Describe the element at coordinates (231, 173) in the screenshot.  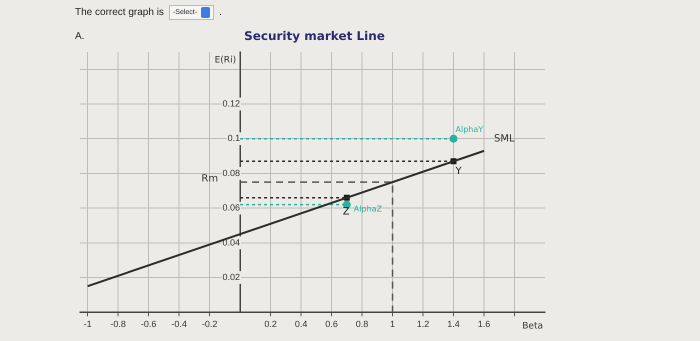
I see `y-tick-label: 0.08` at that location.